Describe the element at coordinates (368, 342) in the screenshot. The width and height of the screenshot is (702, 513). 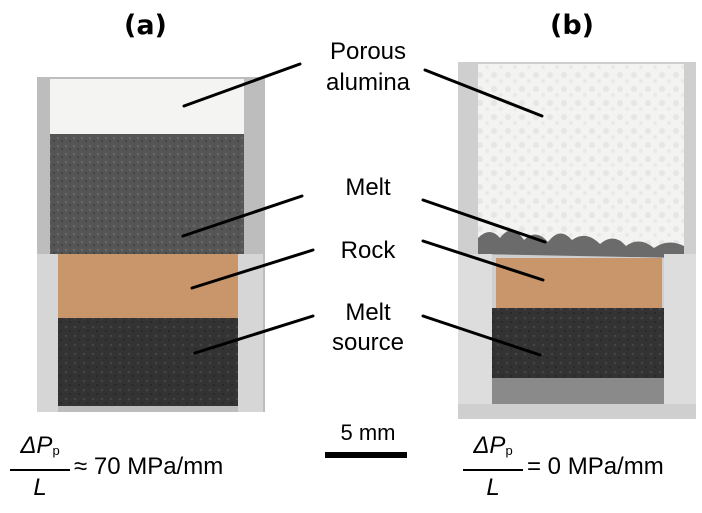
I see `label-melt-source-2: source` at that location.